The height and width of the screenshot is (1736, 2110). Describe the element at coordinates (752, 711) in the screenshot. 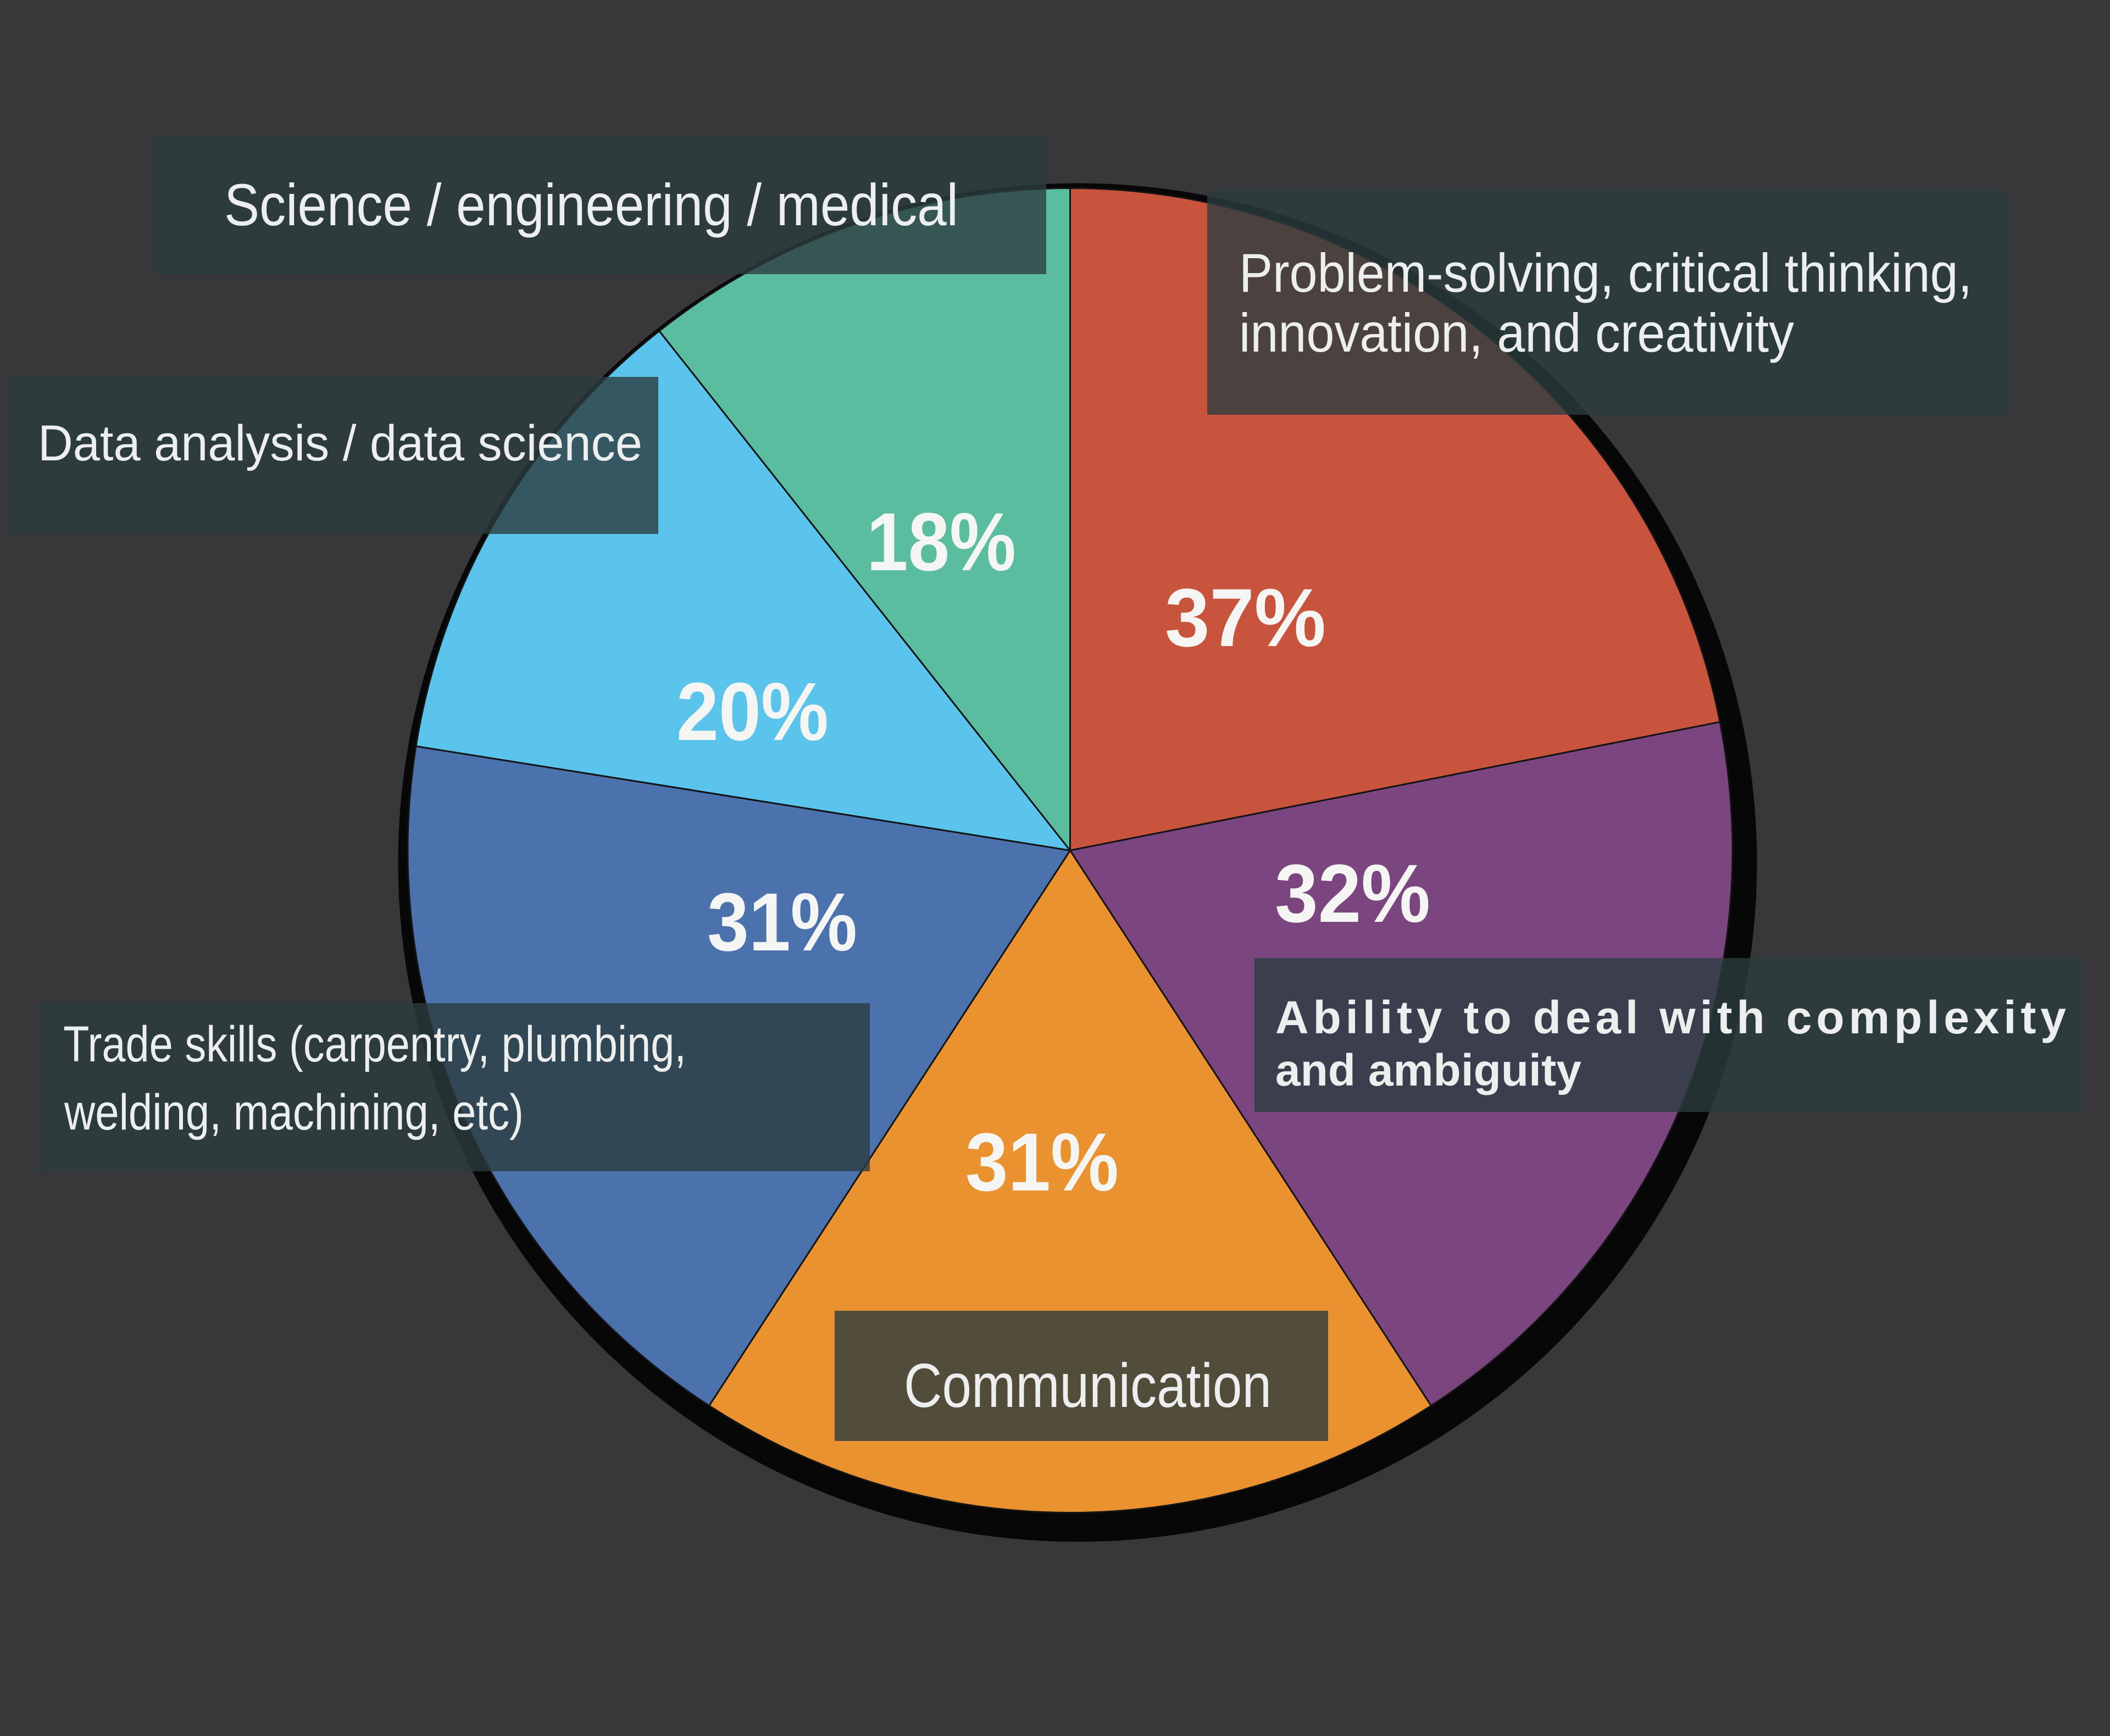

I see `svg-text: 20%` at that location.